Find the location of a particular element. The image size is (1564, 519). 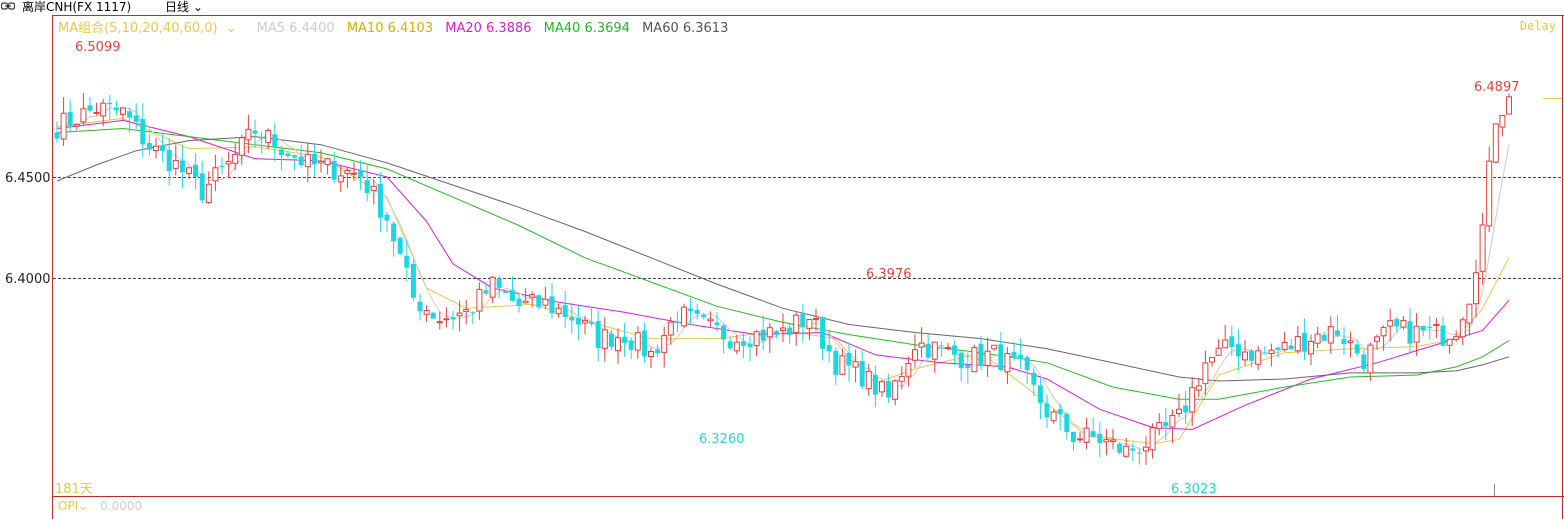

ma5-legend: MA5 6.4400 is located at coordinates (295, 28).